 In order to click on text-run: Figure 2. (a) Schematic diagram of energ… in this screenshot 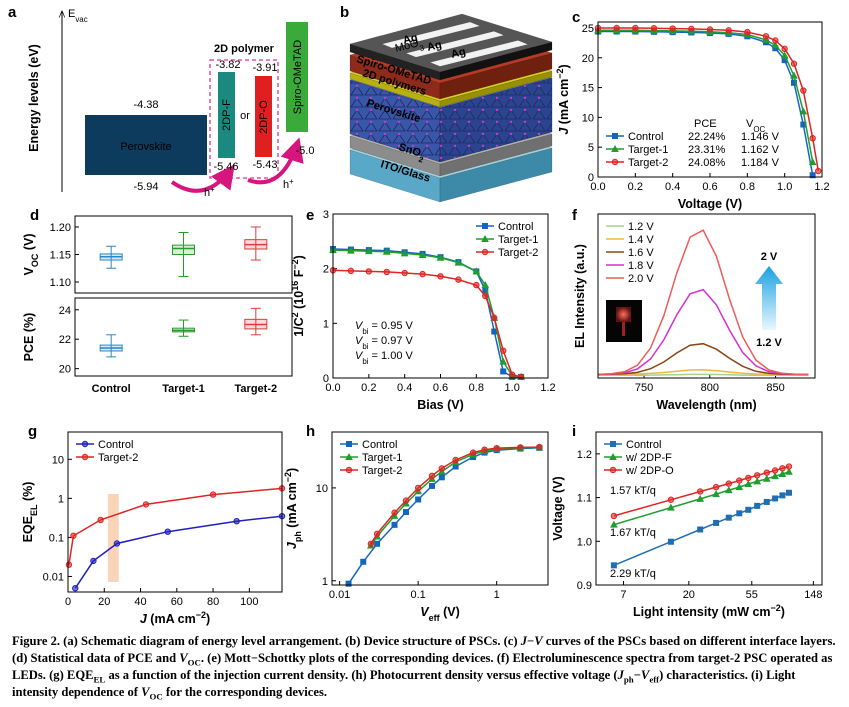, I will do `click(266, 641)`.